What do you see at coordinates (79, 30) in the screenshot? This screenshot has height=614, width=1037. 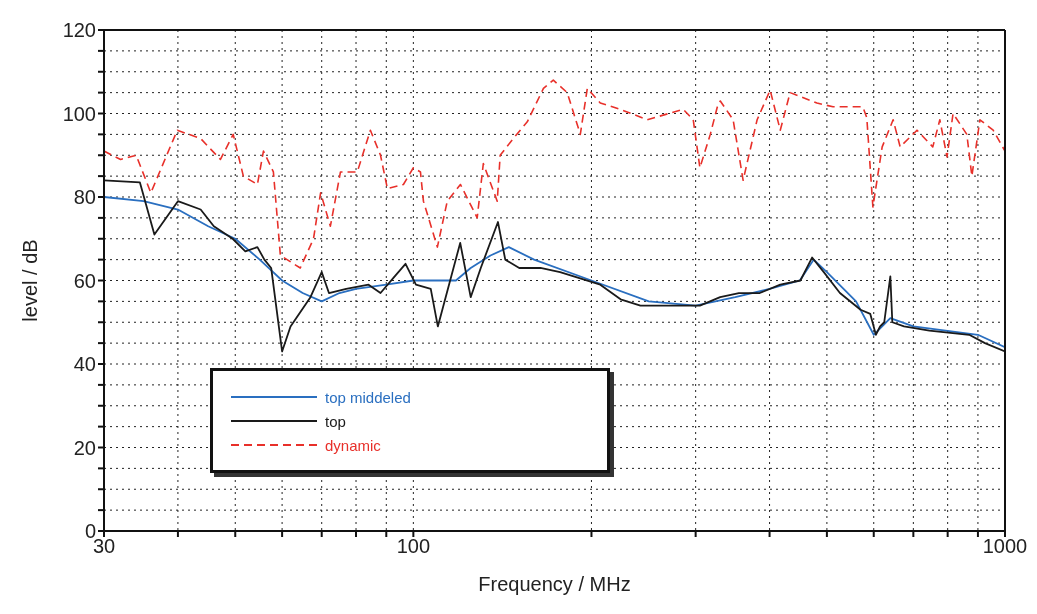 I see `y-tick-label: 120` at bounding box center [79, 30].